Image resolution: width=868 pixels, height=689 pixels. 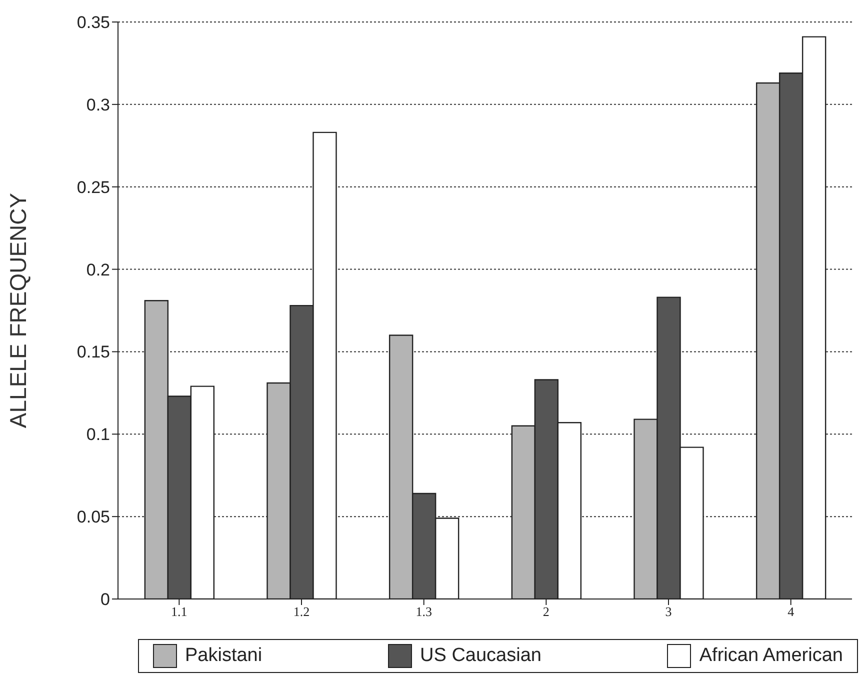 I want to click on legend-label: Pakistani, so click(x=223, y=656).